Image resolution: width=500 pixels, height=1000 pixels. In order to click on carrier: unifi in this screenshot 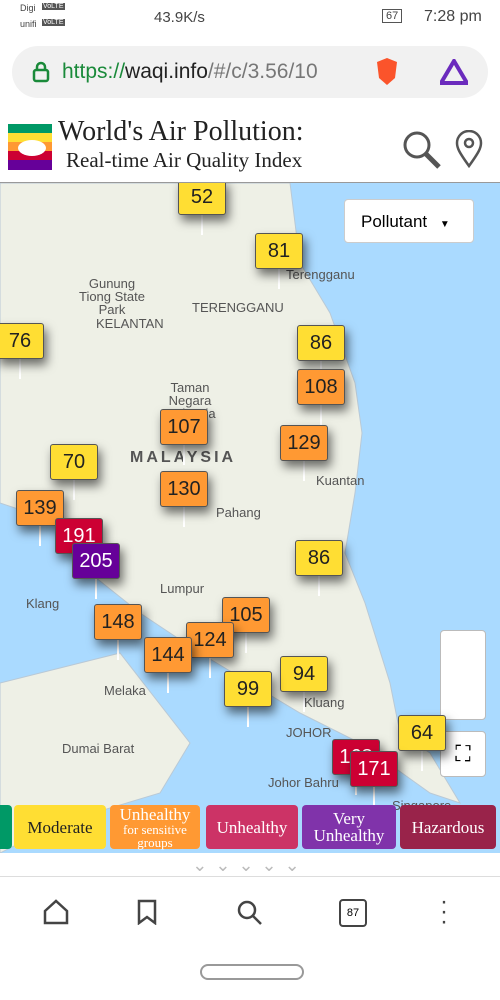, I will do `click(28, 24)`.